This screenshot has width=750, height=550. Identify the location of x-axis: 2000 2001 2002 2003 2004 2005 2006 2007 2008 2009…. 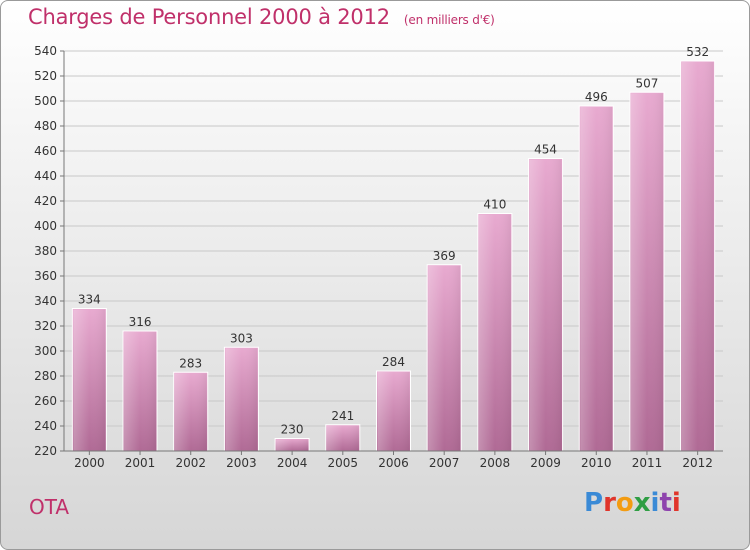
(393, 460).